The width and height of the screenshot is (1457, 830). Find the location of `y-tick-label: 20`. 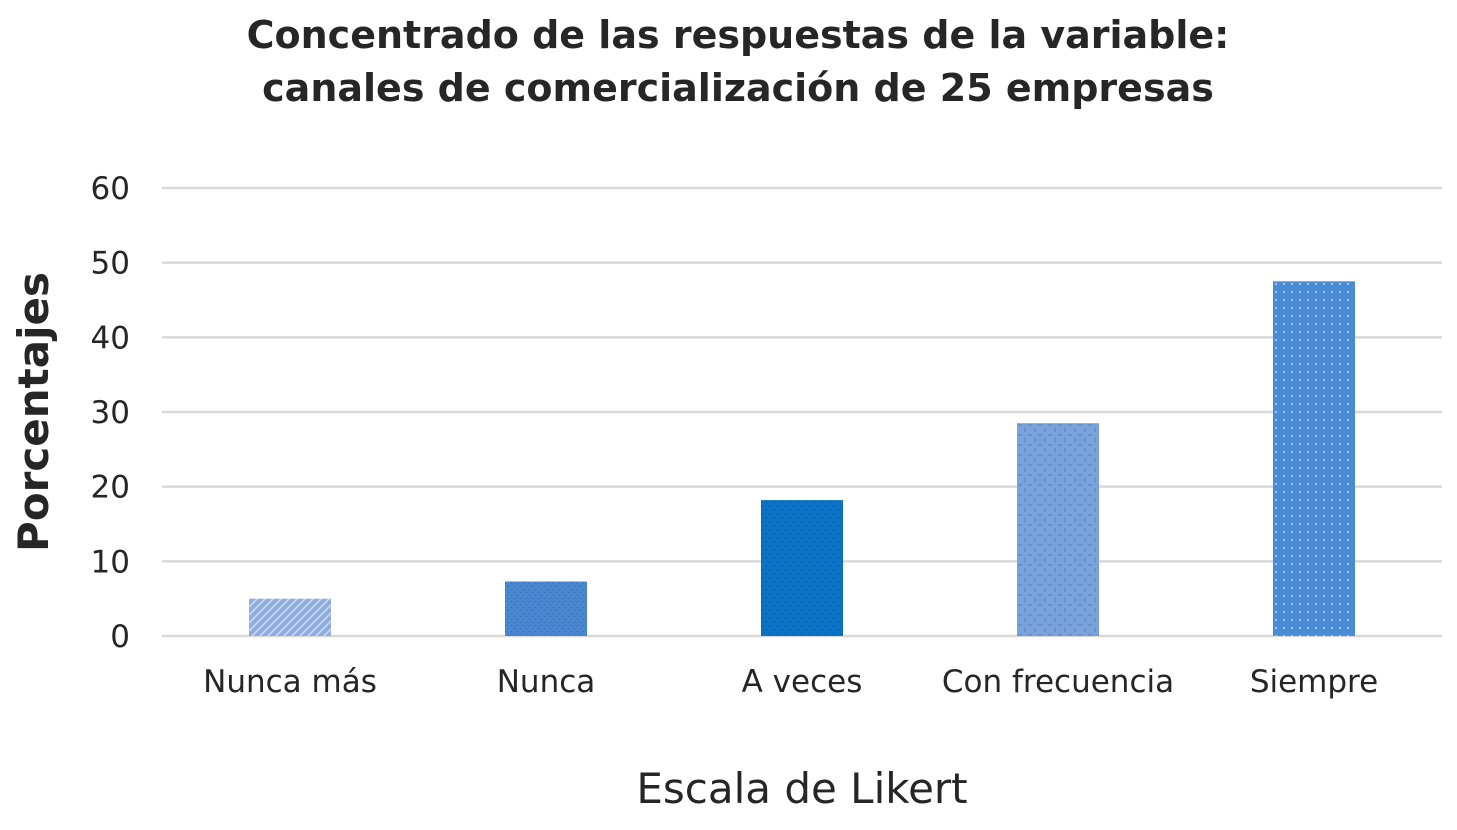

y-tick-label: 20 is located at coordinates (110, 488).